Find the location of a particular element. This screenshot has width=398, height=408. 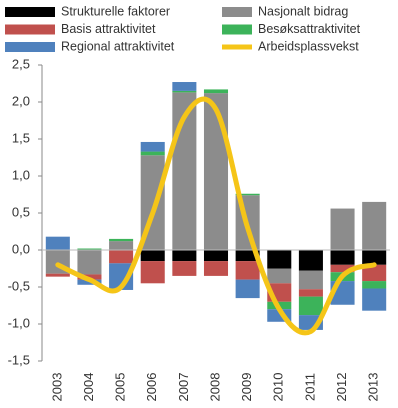

y-tick-label: 2,5 is located at coordinates (21, 63).